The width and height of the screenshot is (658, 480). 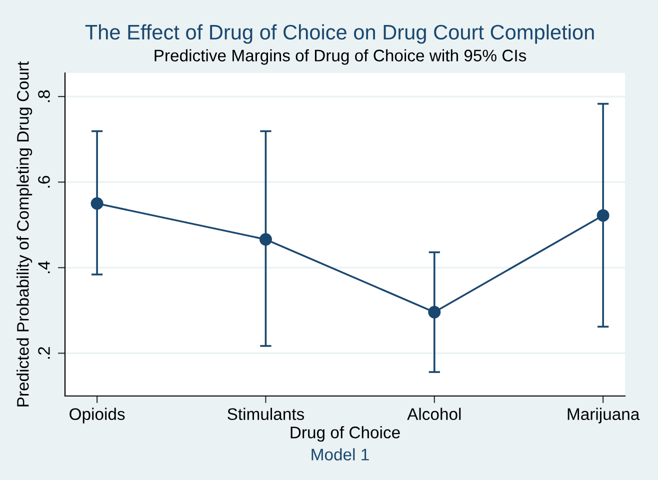 What do you see at coordinates (97, 416) in the screenshot?
I see `x-tick-label: Opioids` at bounding box center [97, 416].